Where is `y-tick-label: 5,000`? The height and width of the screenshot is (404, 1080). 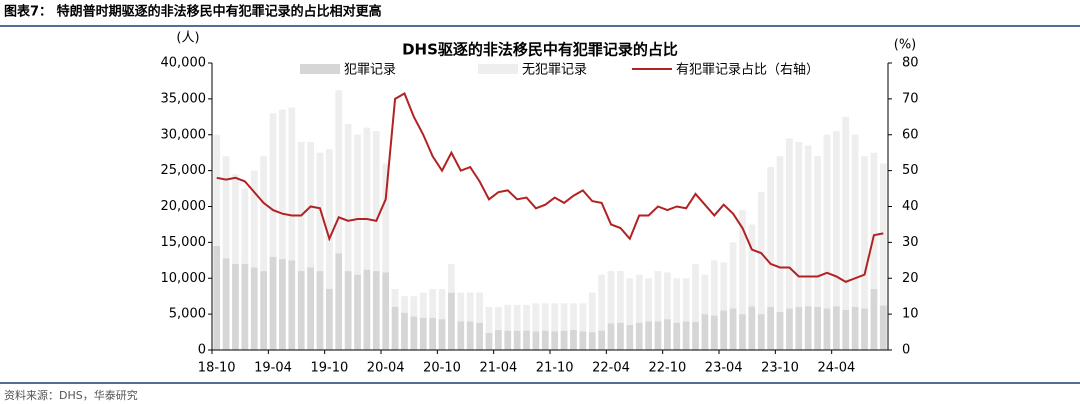
y-tick-label: 5,000 is located at coordinates (187, 314).